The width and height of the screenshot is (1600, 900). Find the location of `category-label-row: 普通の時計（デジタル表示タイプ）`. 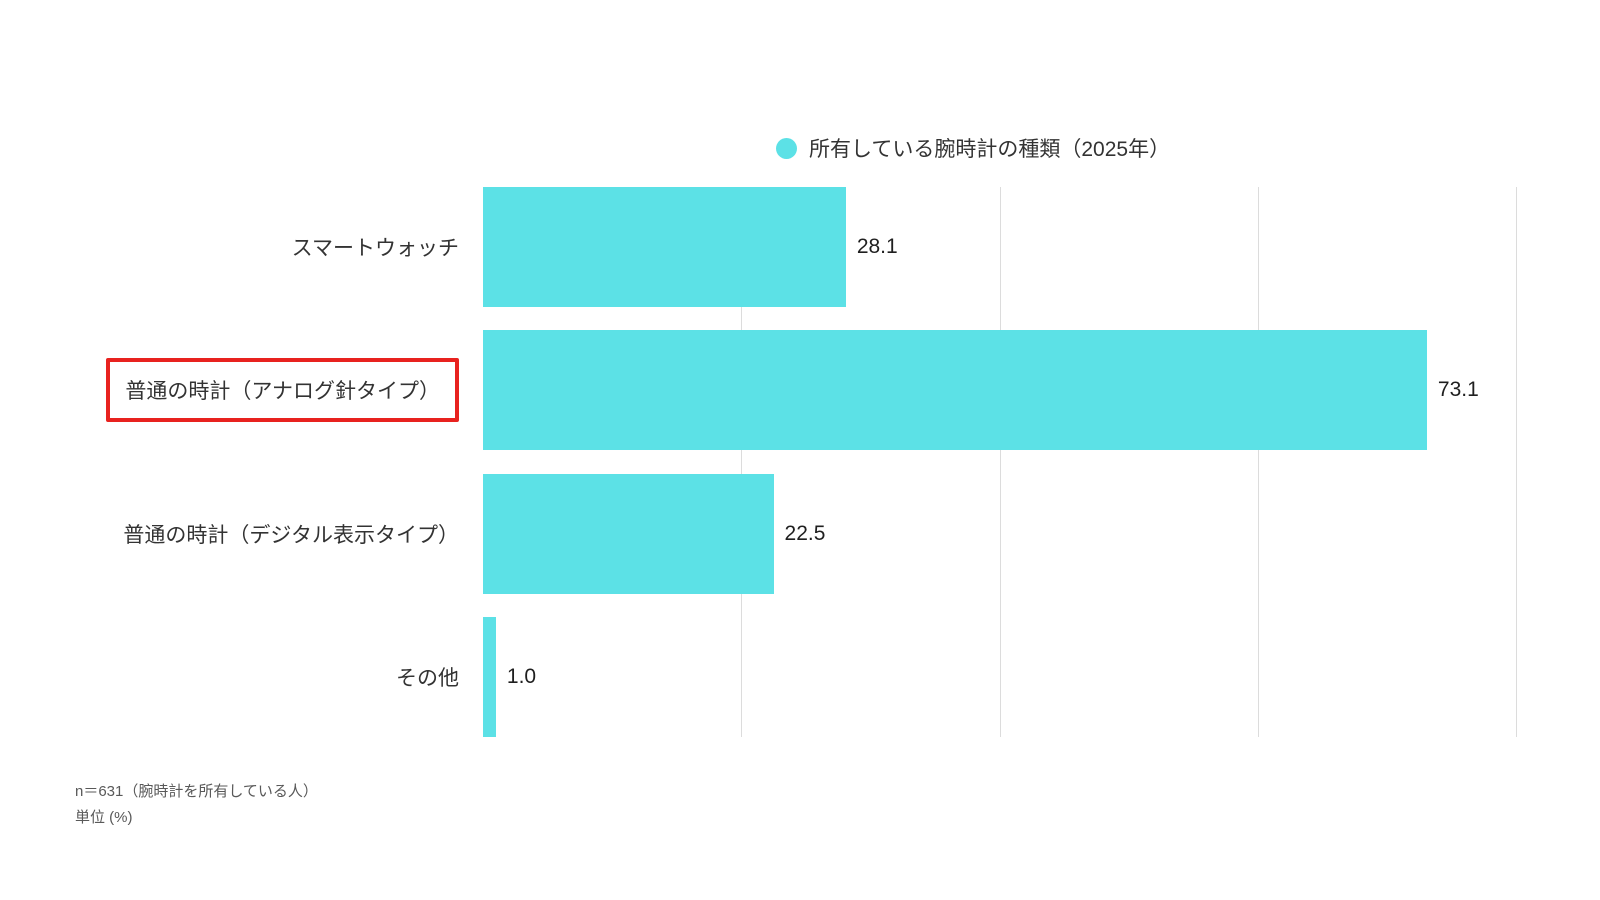

category-label-row: 普通の時計（デジタル表示タイプ） is located at coordinates (241, 534).